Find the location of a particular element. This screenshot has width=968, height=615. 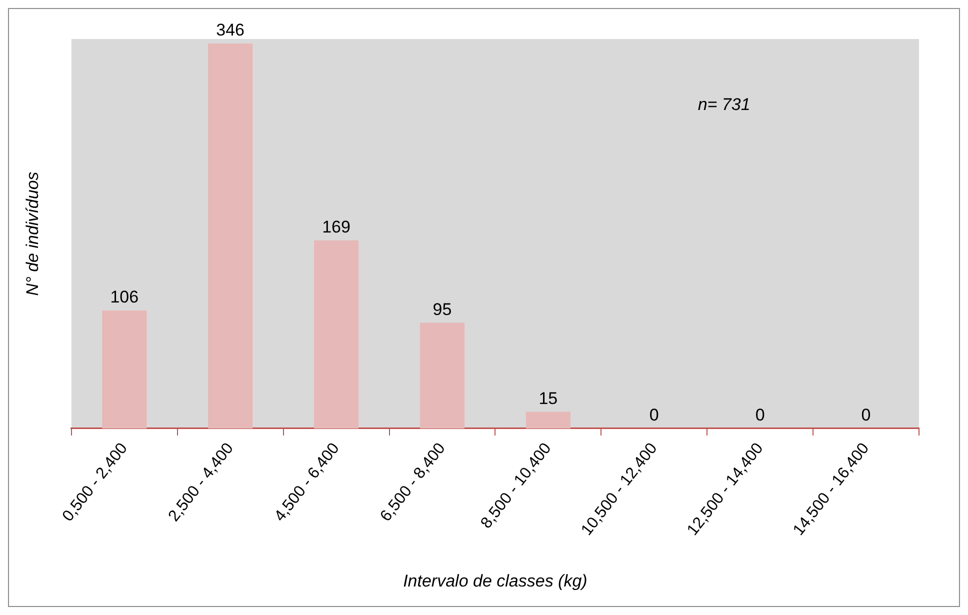

data-label: 346 is located at coordinates (230, 30).